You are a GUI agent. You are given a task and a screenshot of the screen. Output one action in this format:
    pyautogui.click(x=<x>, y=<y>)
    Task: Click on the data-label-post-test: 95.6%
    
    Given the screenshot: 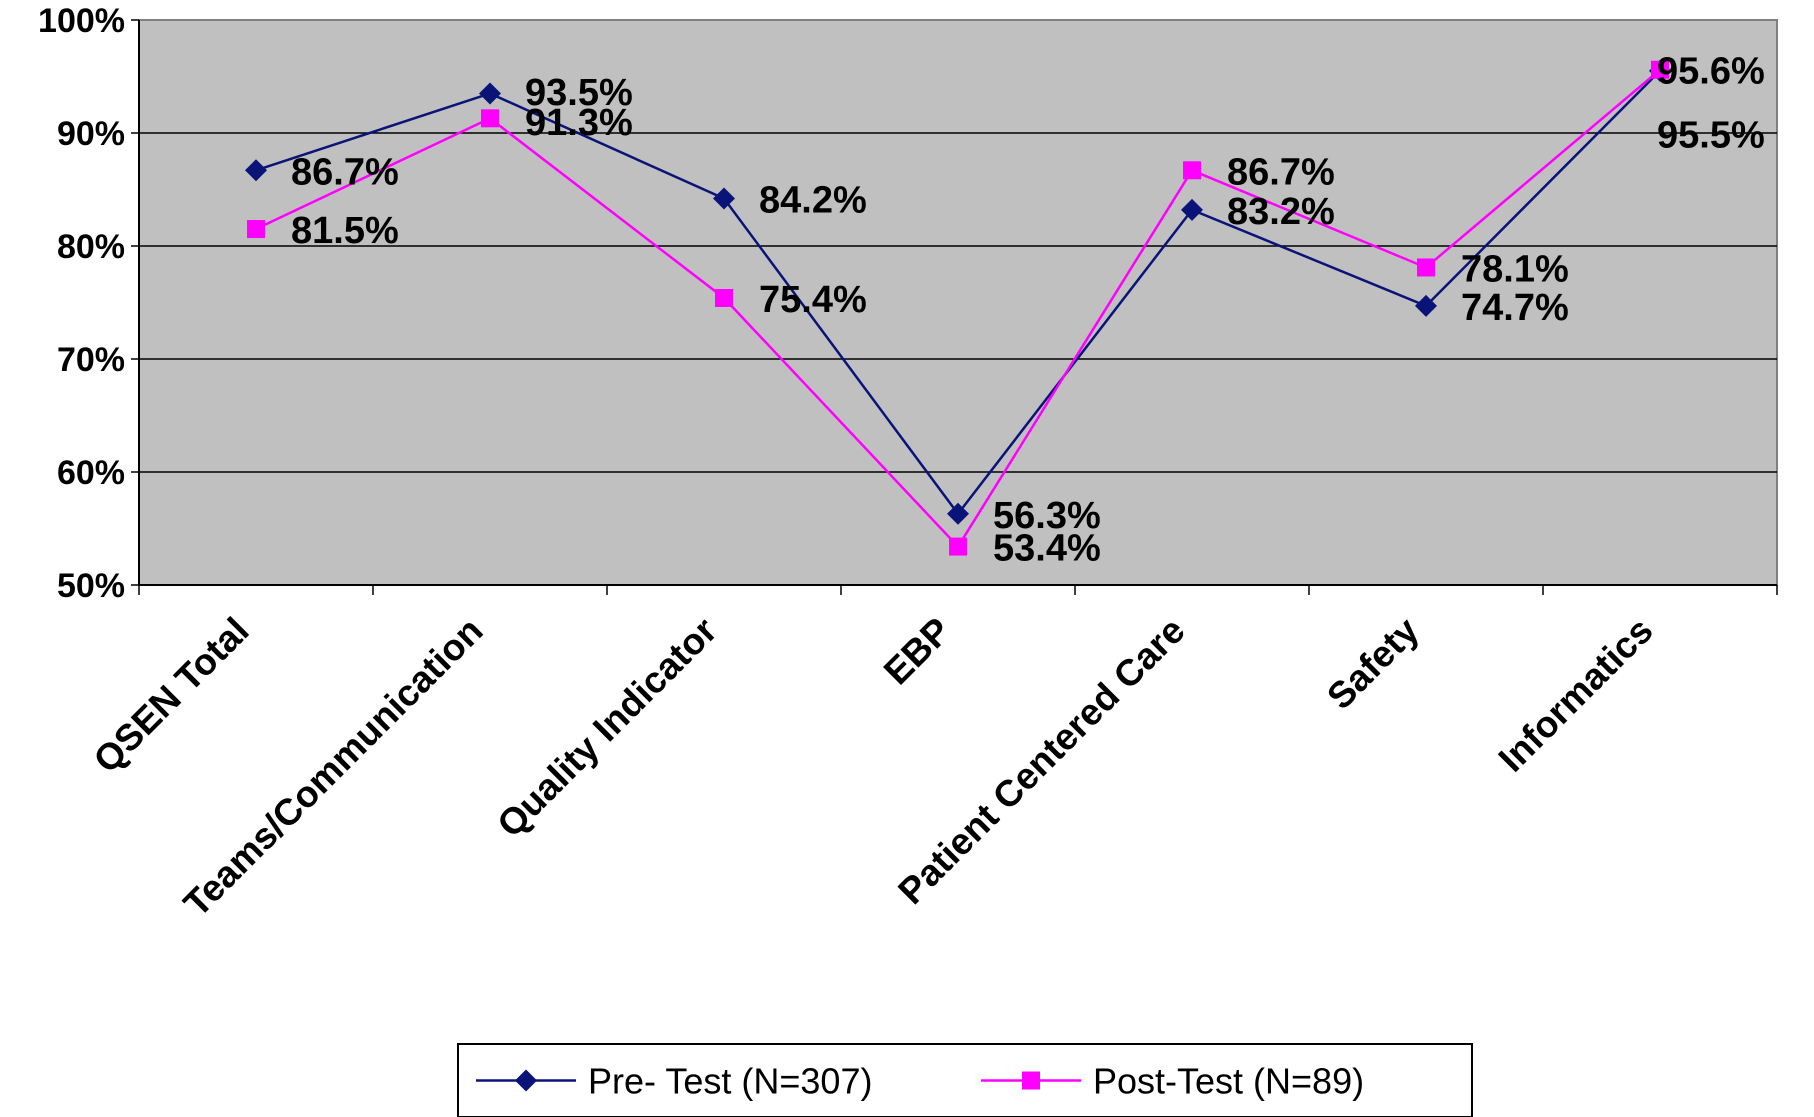 What is the action you would take?
    pyautogui.click(x=1711, y=72)
    